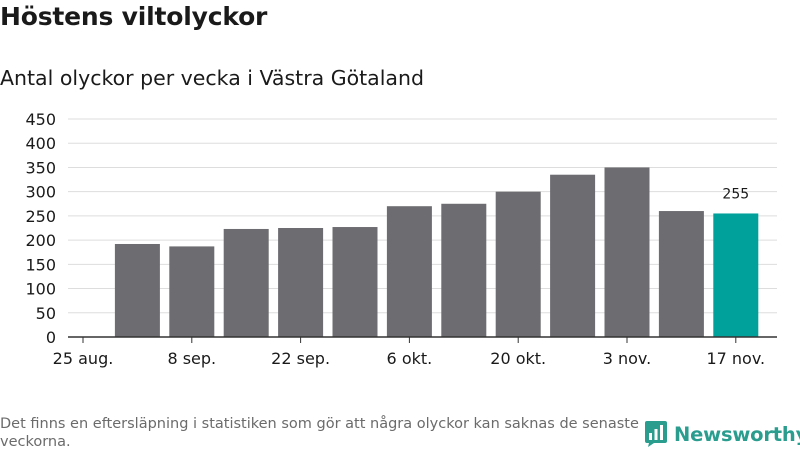 This screenshot has height=451, width=800. Describe the element at coordinates (40, 240) in the screenshot. I see `y-tick-label: 200` at that location.